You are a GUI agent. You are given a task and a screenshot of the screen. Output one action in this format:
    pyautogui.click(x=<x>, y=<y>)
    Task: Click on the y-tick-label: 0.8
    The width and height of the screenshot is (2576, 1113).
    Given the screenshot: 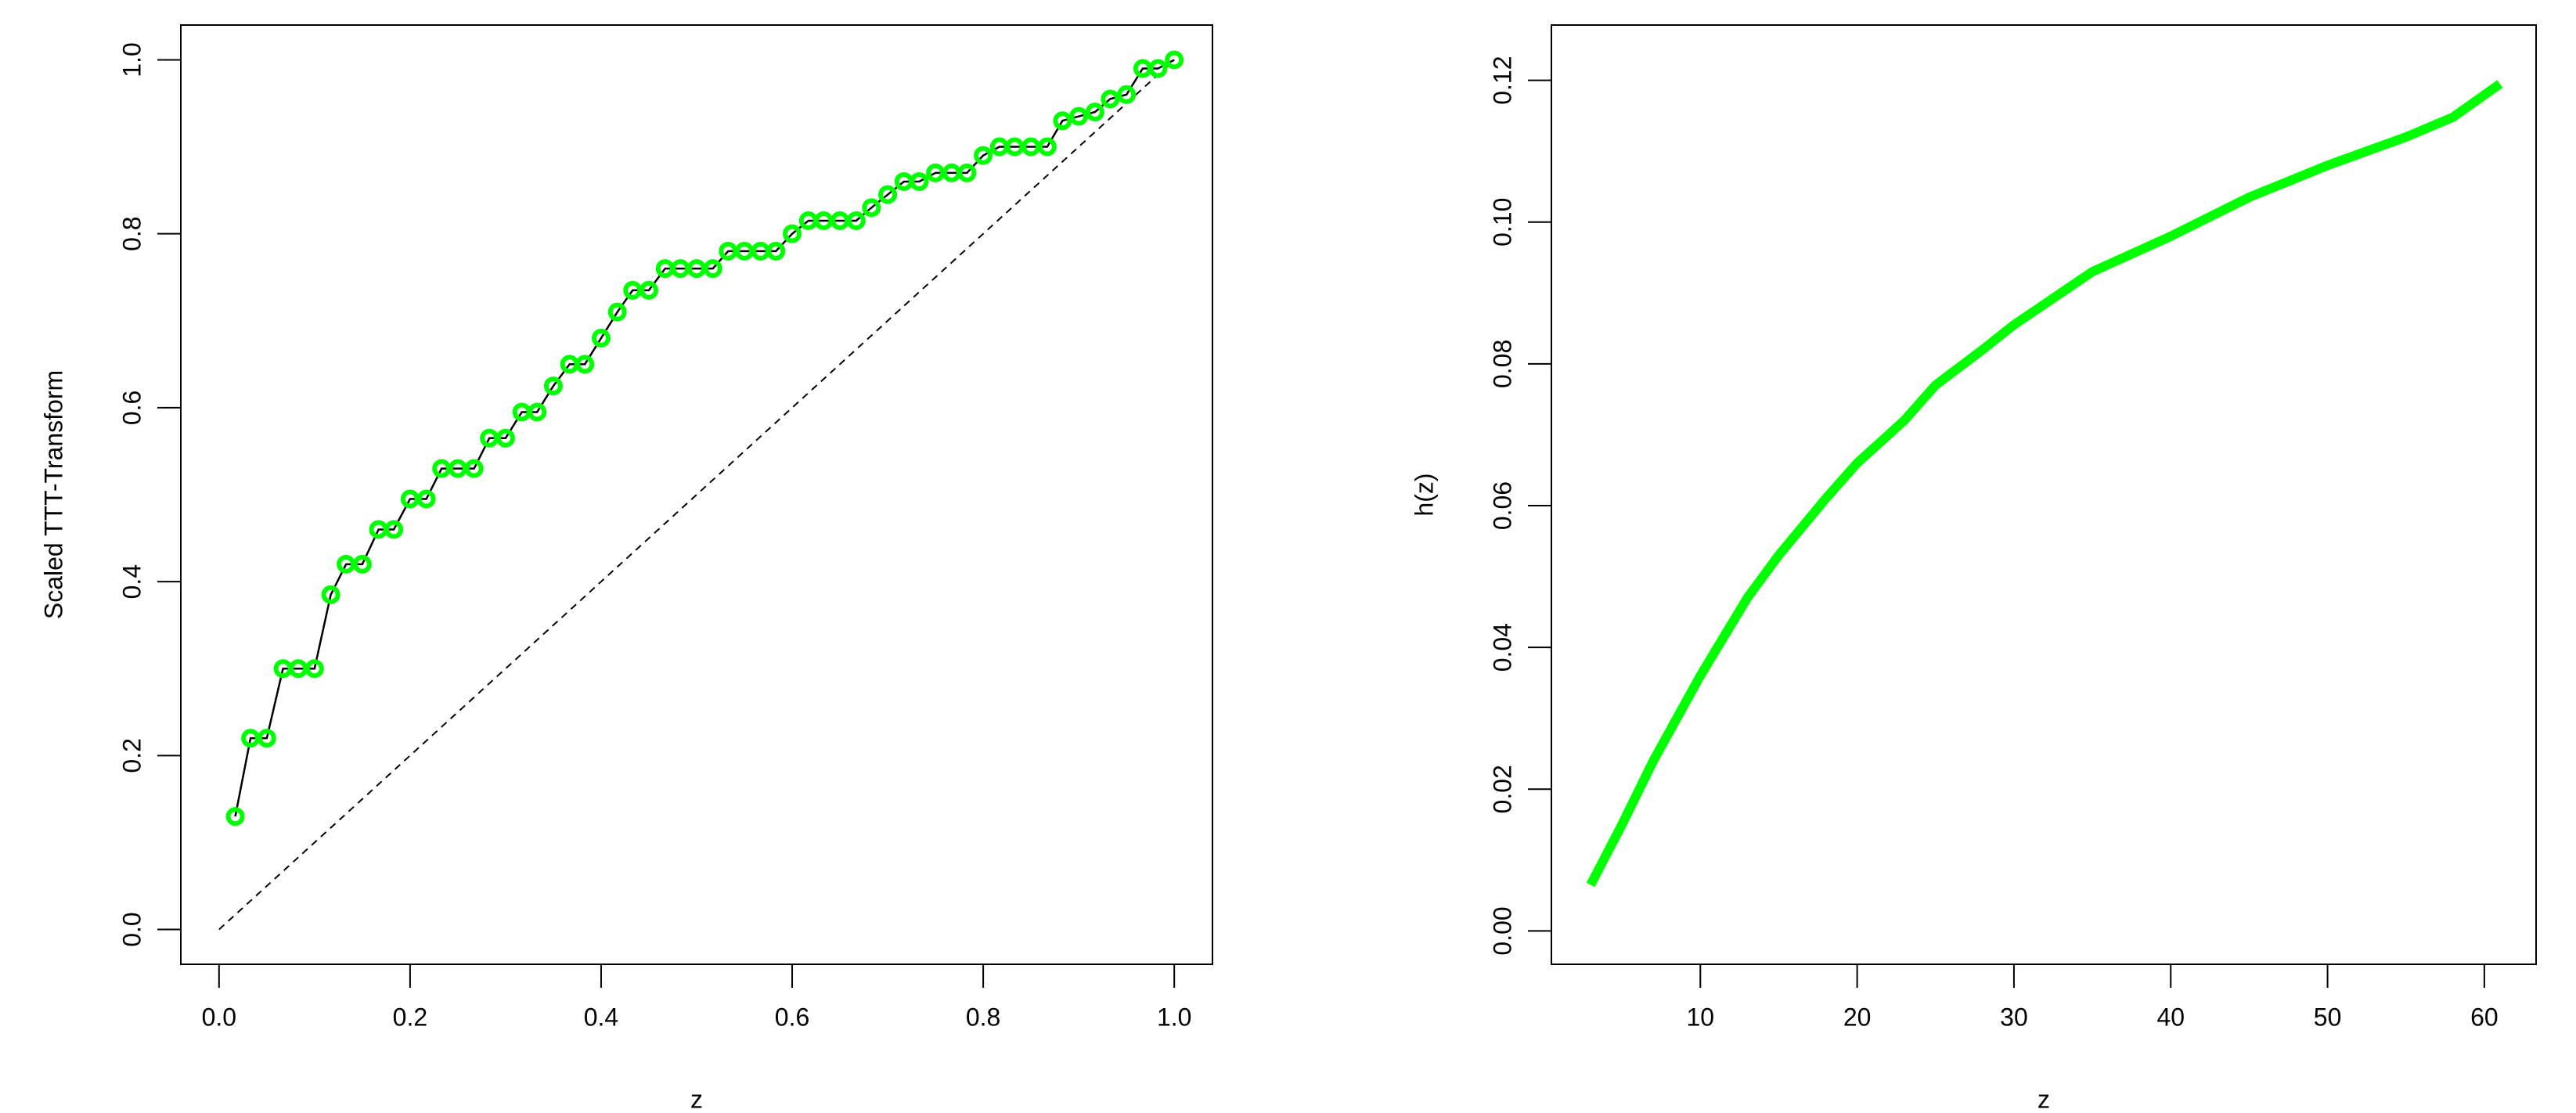 What is the action you would take?
    pyautogui.click(x=131, y=233)
    